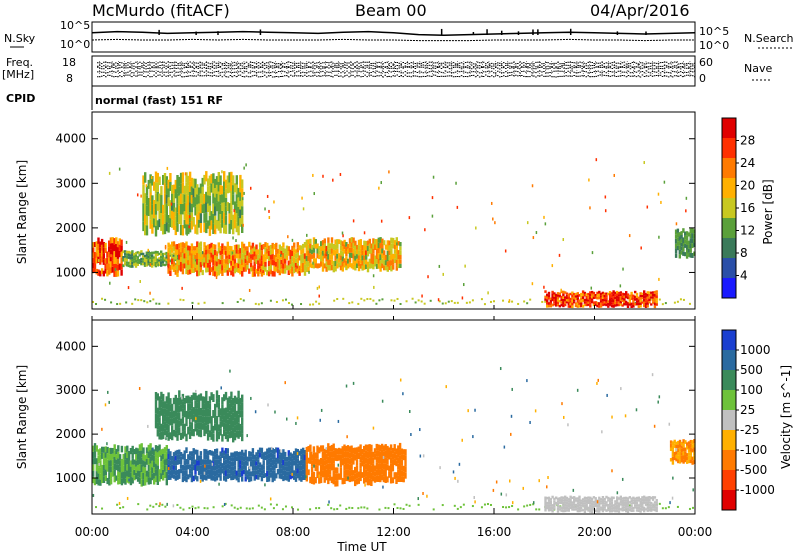 This screenshot has height=554, width=800. What do you see at coordinates (729, 500) in the screenshot?
I see `velocity-colorbar-swatch` at bounding box center [729, 500].